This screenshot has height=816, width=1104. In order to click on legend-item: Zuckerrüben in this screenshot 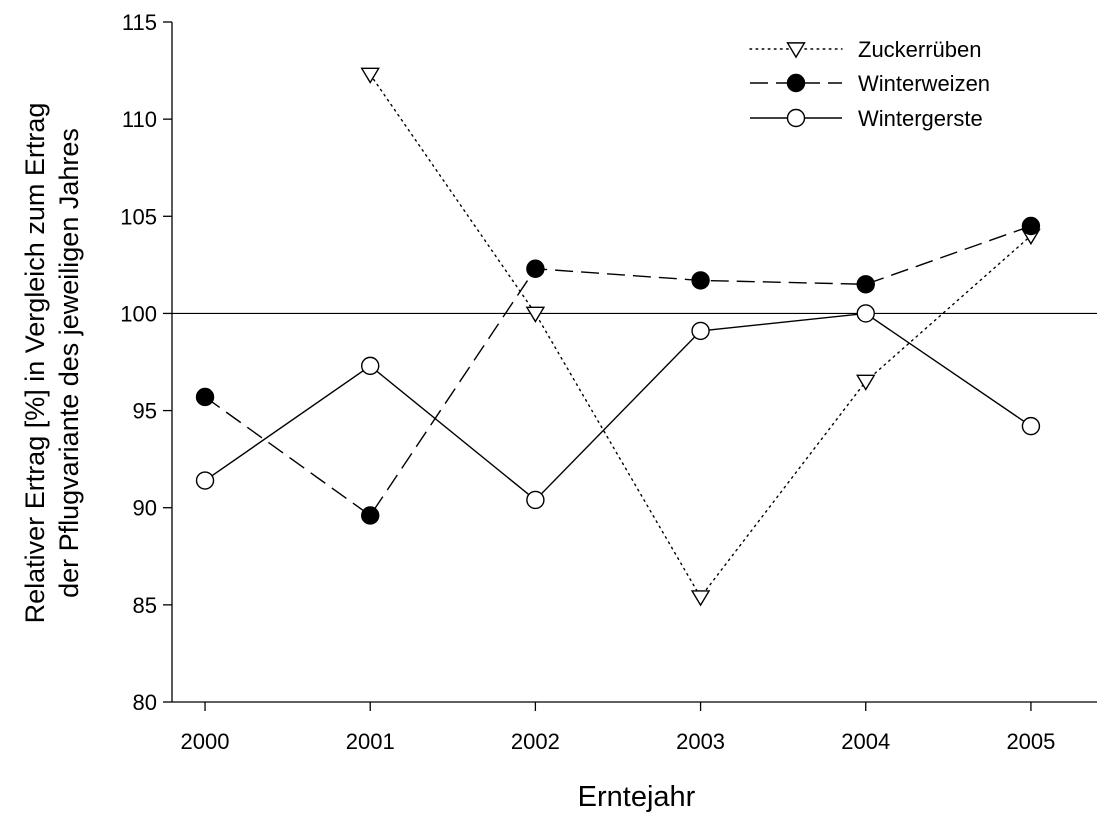, I will do `click(865, 49)`.